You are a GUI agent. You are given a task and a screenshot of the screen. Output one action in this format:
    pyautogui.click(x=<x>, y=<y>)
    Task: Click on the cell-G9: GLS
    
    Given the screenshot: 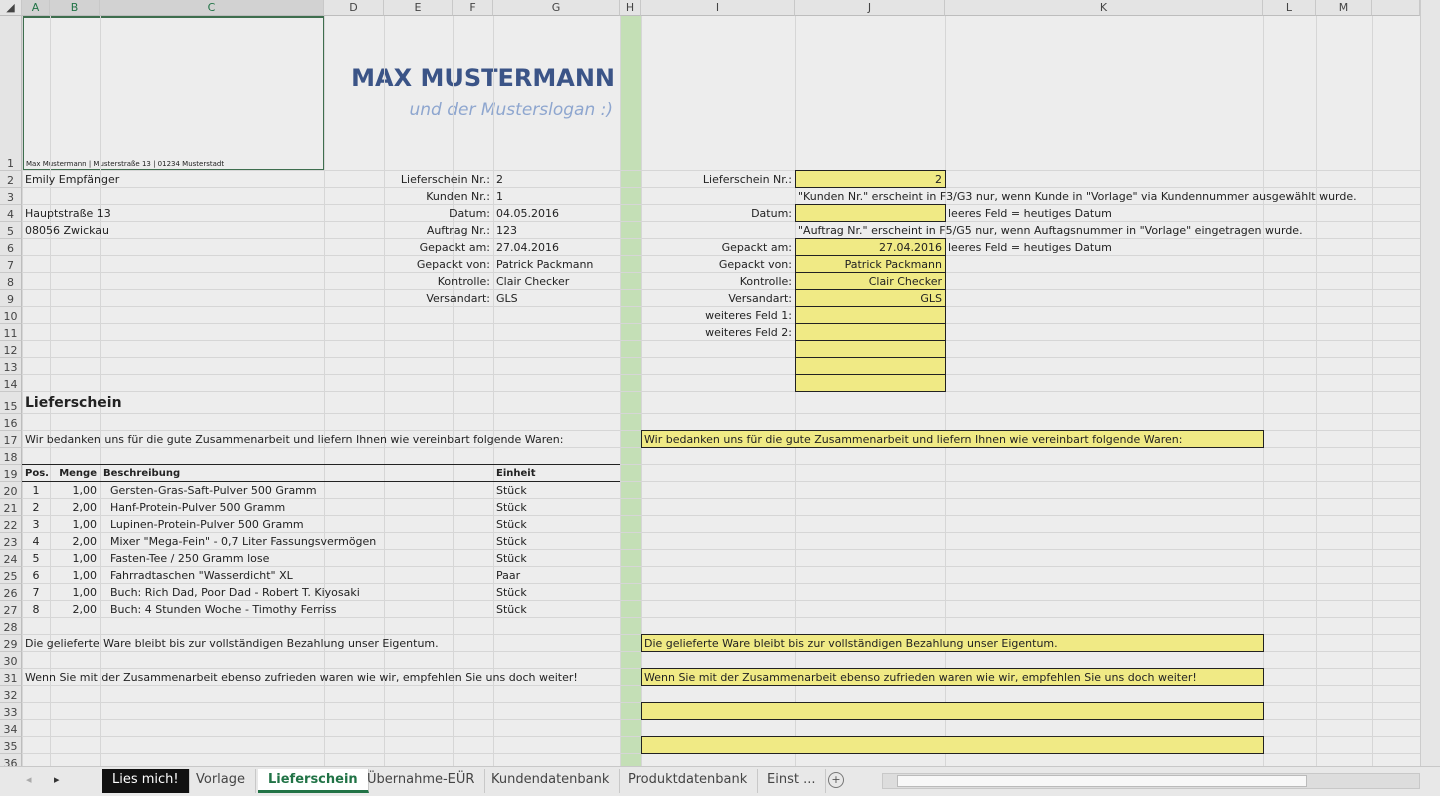 What is the action you would take?
    pyautogui.click(x=507, y=298)
    